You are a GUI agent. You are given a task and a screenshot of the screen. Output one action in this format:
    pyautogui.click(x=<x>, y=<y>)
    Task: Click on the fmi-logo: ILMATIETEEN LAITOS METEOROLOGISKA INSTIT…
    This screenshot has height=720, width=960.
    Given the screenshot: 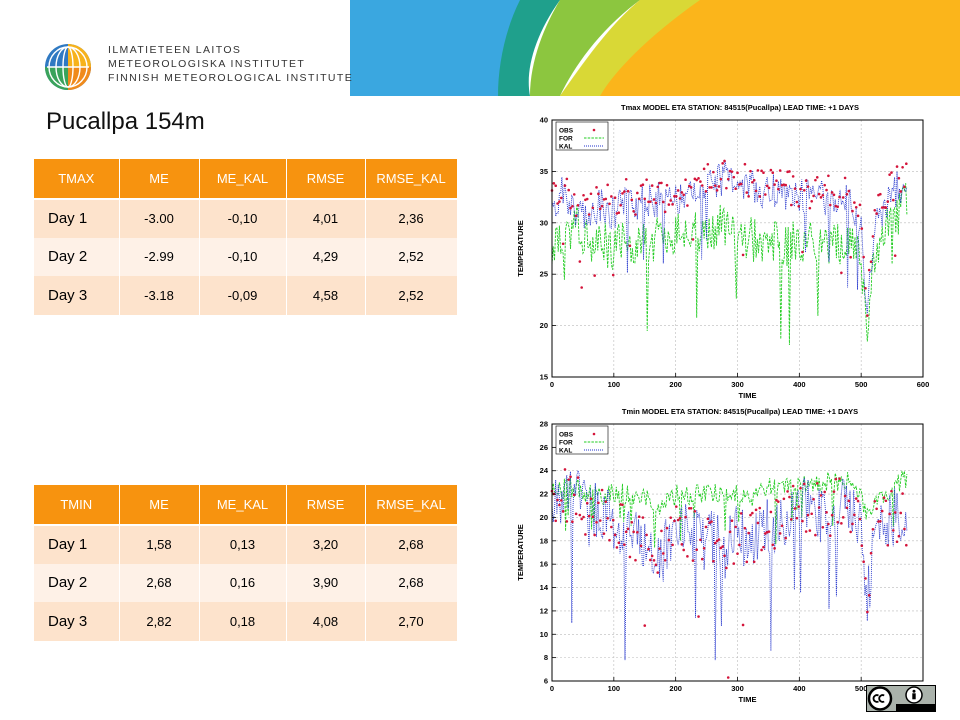 What is the action you would take?
    pyautogui.click(x=198, y=67)
    